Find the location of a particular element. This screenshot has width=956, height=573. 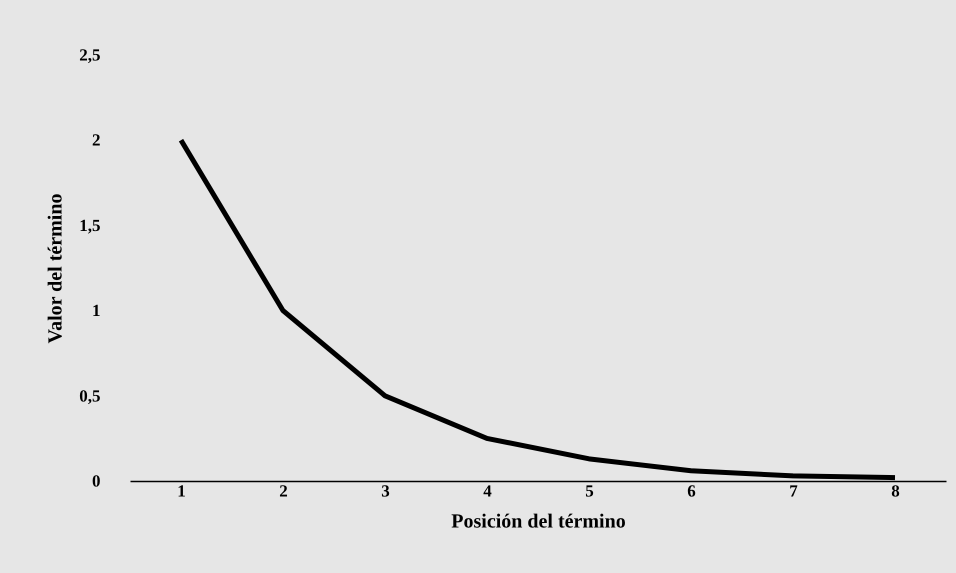

y-tick-label: 1 is located at coordinates (96, 310).